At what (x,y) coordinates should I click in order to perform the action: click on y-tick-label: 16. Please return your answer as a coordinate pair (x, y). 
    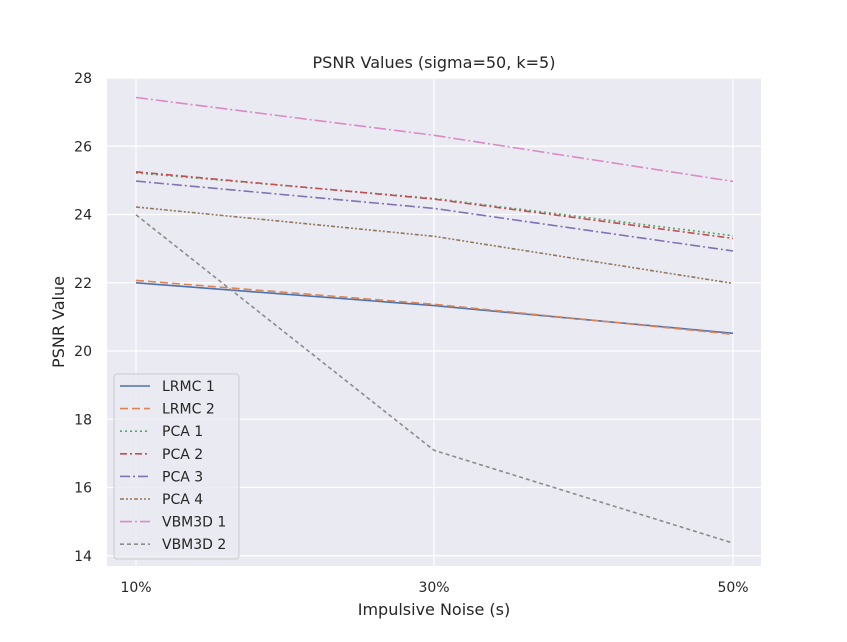
    Looking at the image, I should click on (83, 489).